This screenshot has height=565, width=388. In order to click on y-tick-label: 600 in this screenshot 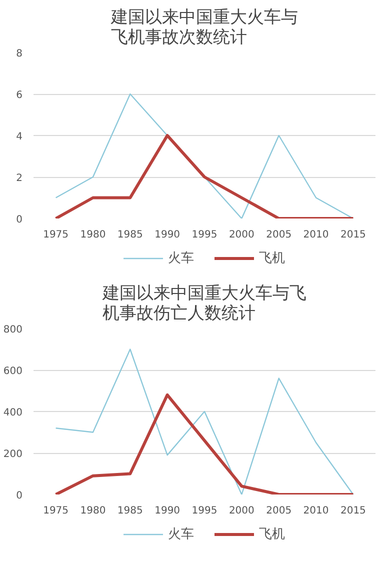, I will do `click(13, 371)`.